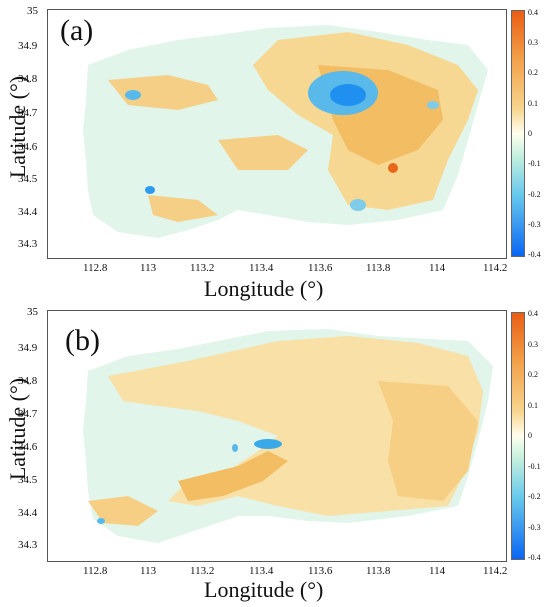 Image resolution: width=550 pixels, height=607 pixels. Describe the element at coordinates (534, 163) in the screenshot. I see `cb-a-5: -0.1` at that location.